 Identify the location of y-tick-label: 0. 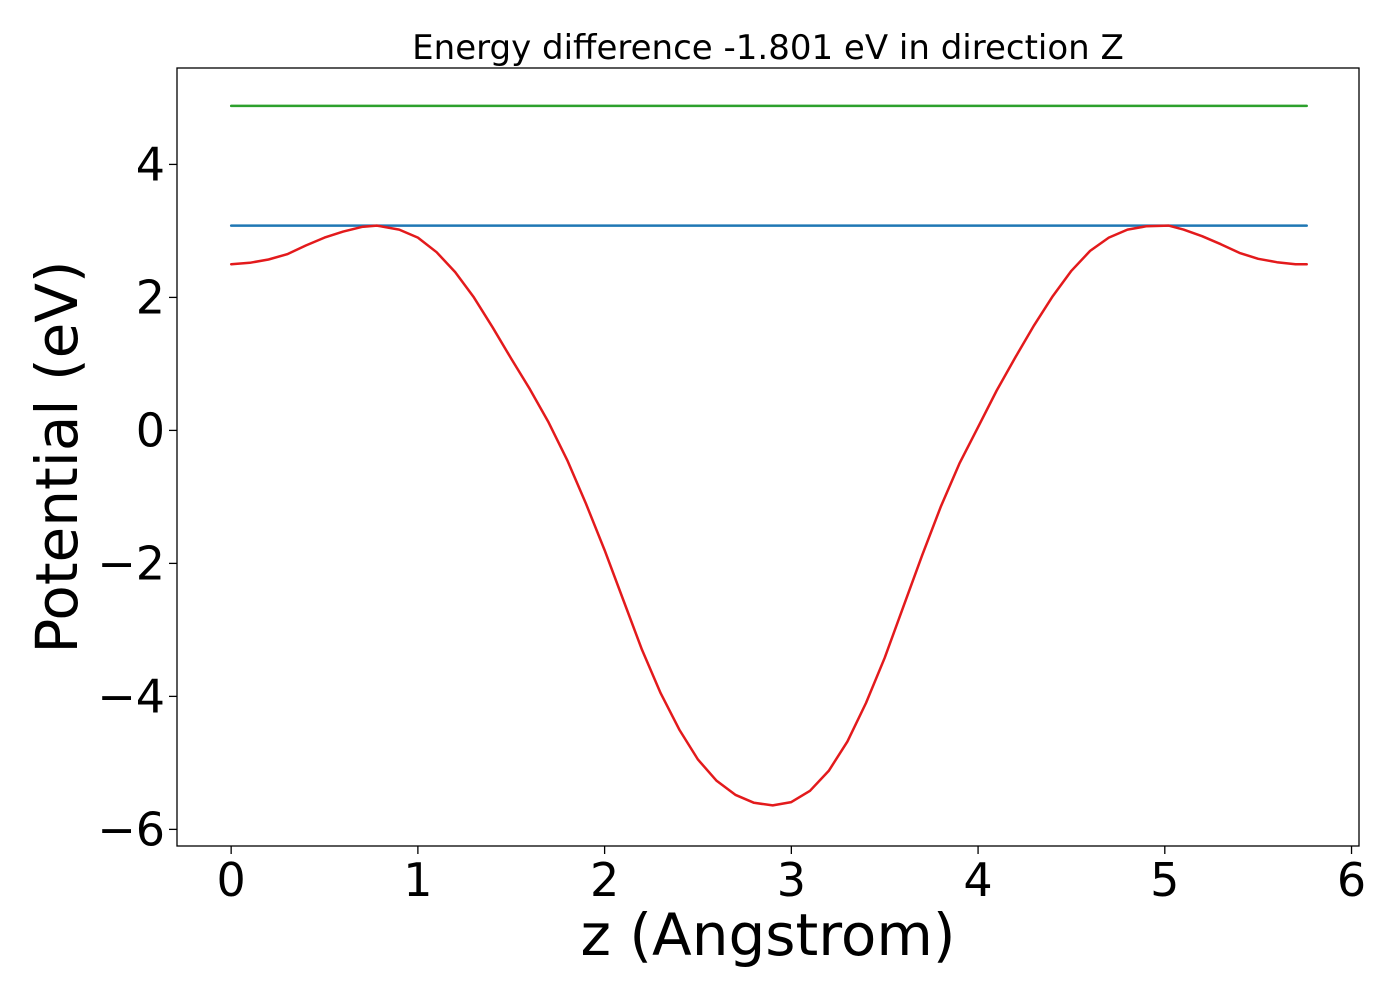
(150, 430).